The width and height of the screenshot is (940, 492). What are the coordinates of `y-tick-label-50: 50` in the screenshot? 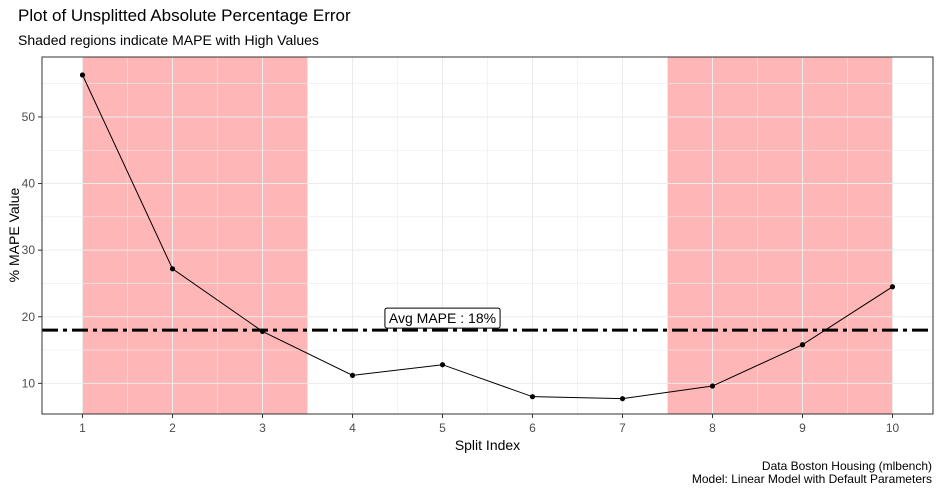 It's located at (29, 117).